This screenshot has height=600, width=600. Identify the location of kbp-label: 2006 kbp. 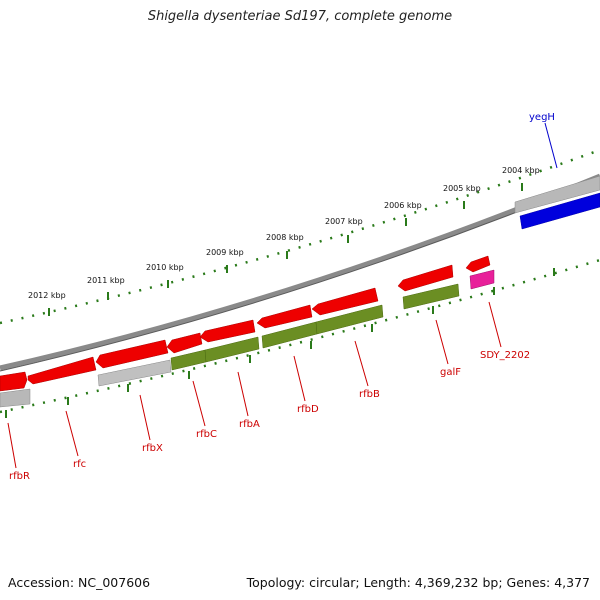
(403, 205).